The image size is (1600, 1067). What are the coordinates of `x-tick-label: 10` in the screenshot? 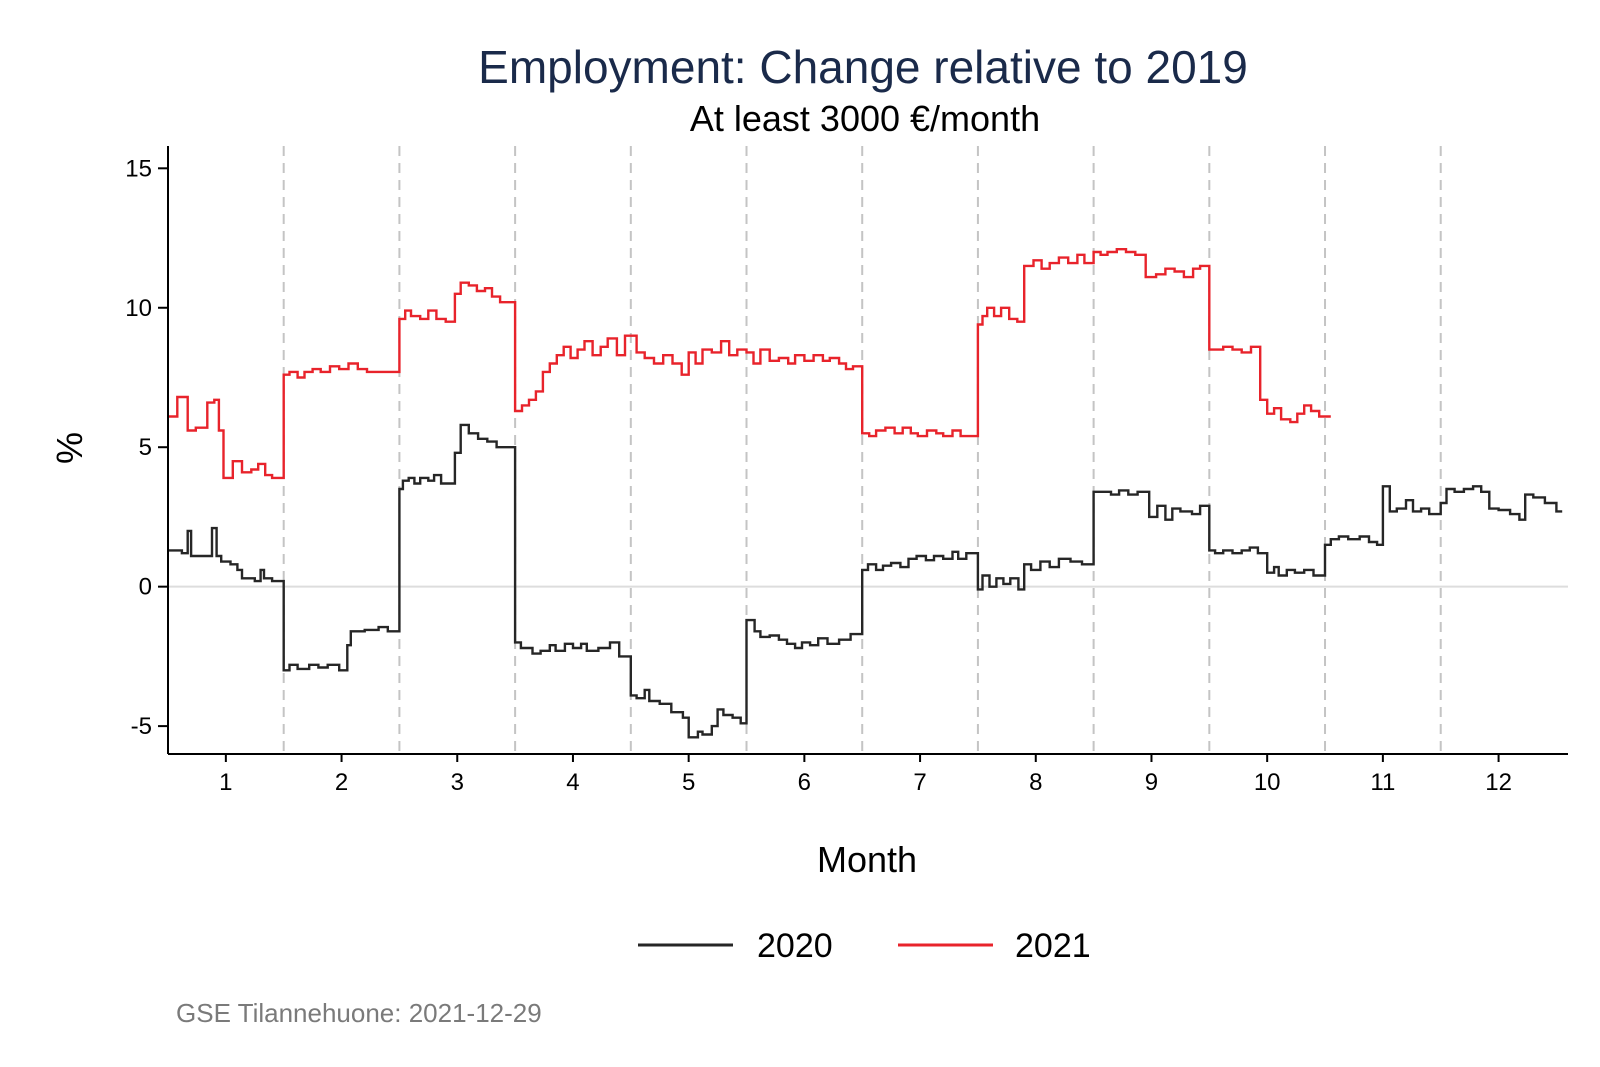 It's located at (1267, 782).